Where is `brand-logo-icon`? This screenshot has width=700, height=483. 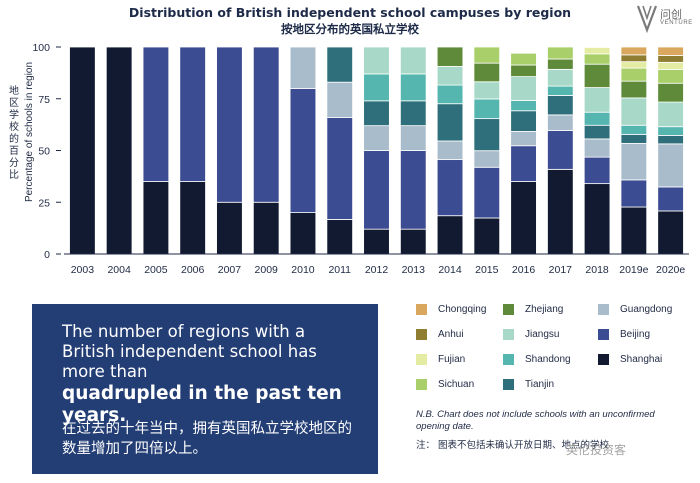
brand-logo-icon is located at coordinates (647, 19).